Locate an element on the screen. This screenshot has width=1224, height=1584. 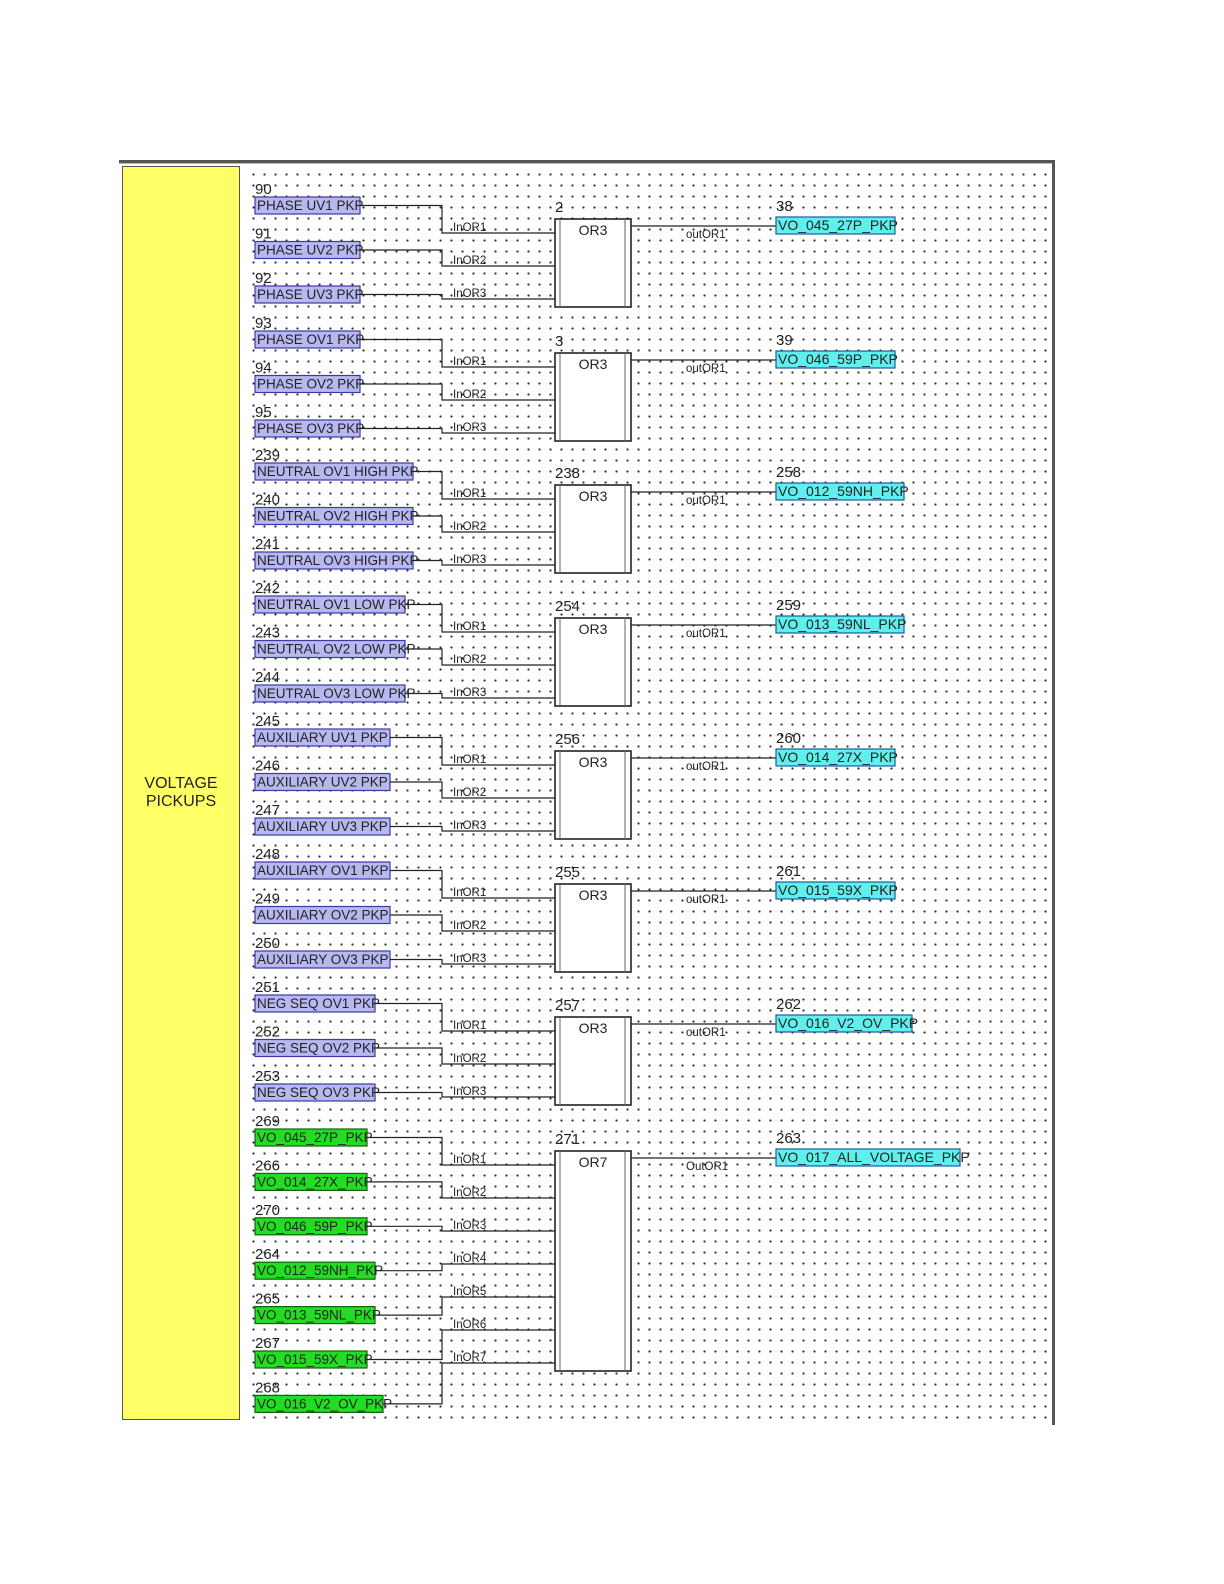
output-tag-label: VO_014_27X_PKP is located at coordinates (838, 757).